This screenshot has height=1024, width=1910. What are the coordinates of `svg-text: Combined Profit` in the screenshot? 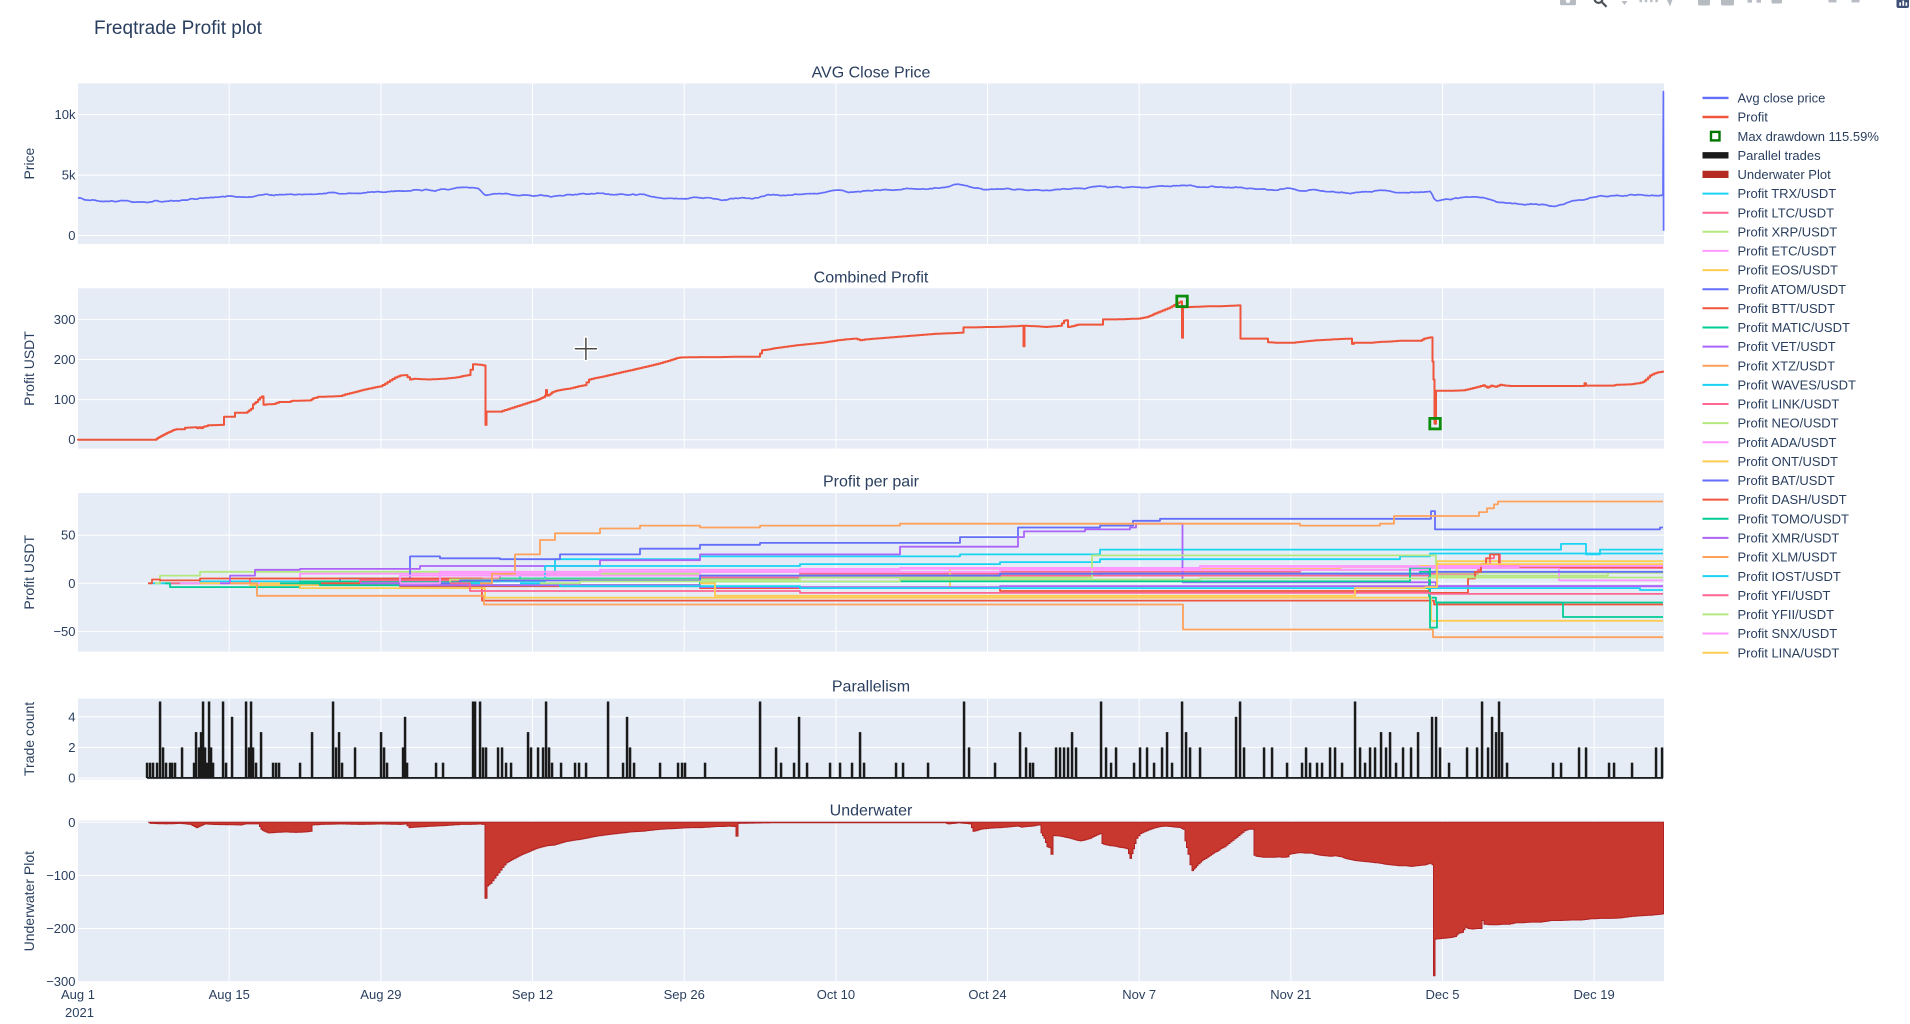 It's located at (871, 278).